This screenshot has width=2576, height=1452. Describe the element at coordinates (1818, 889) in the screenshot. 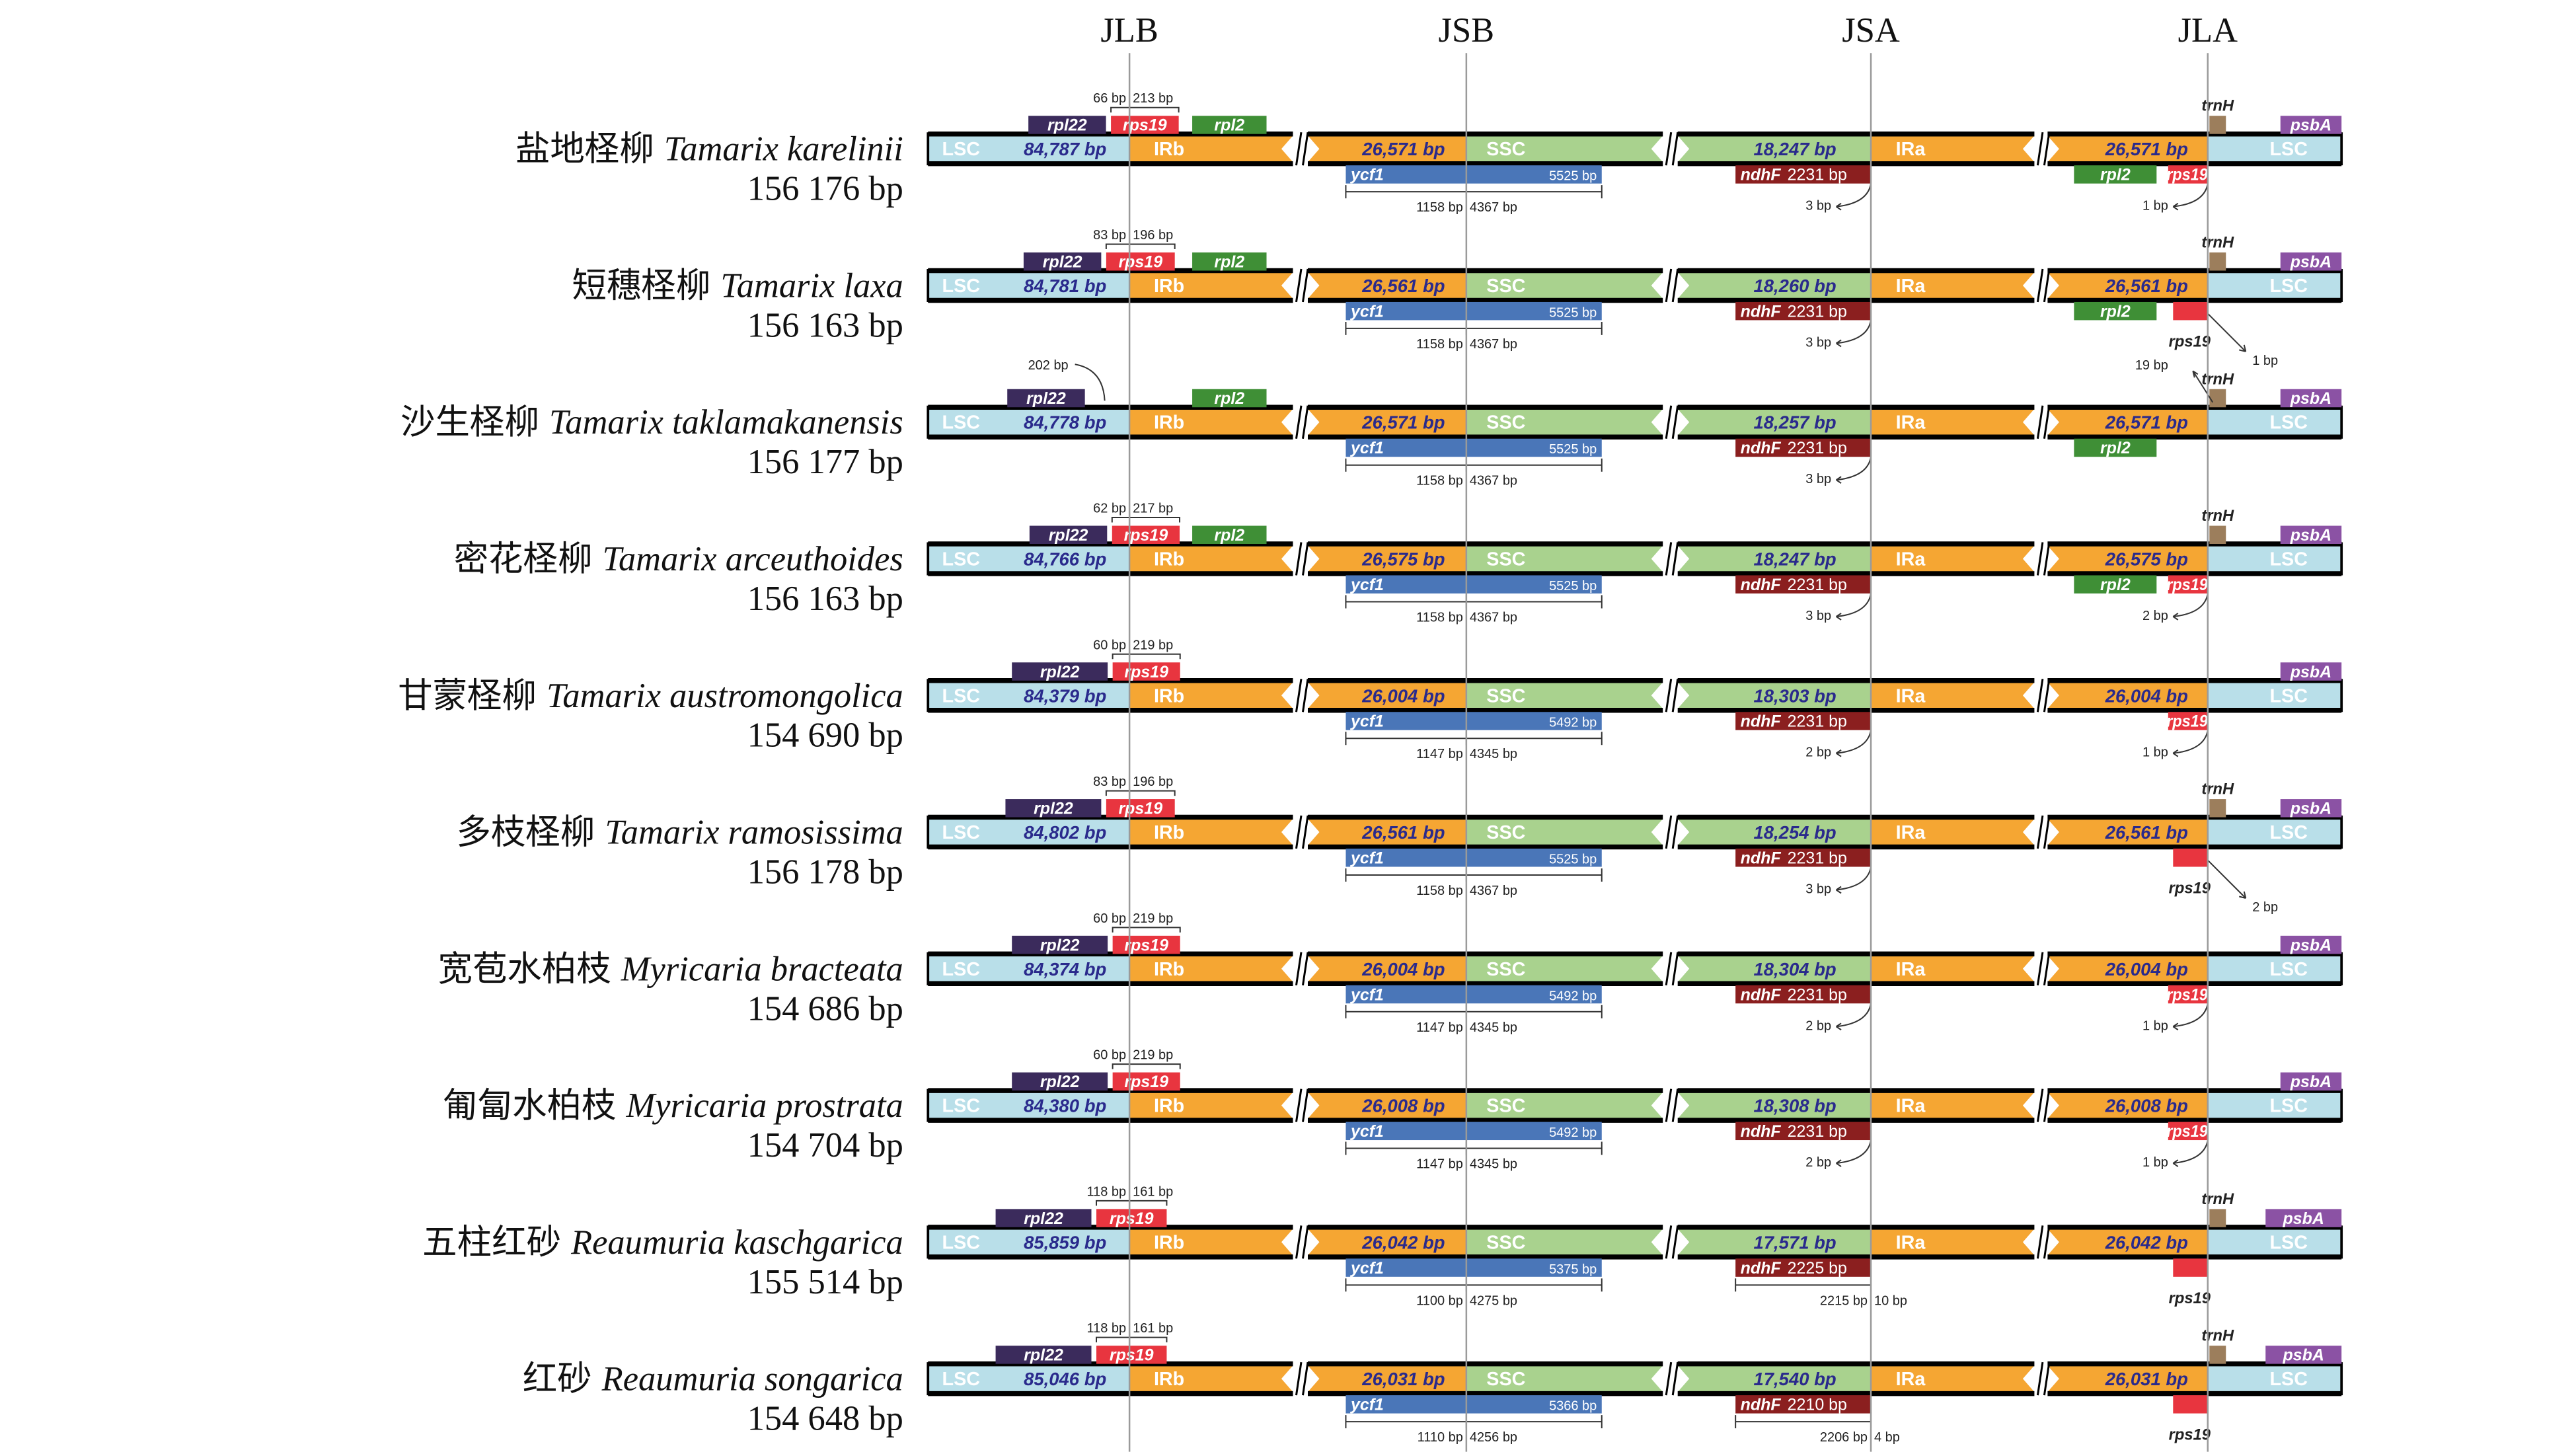

I see `ndhF-note: 3 bp` at that location.